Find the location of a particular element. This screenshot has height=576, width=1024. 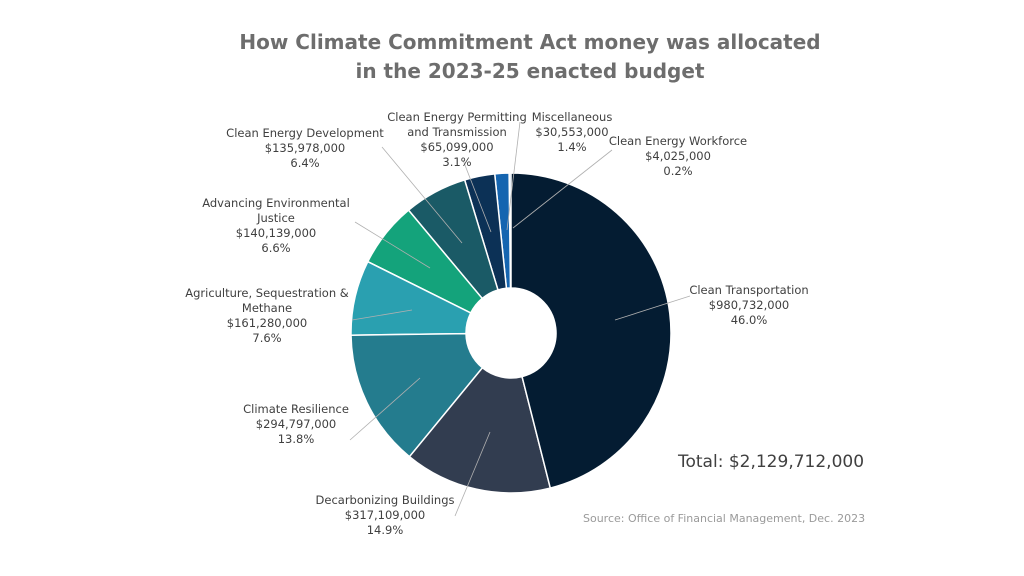

slice-label: Clean Energy Workforce $4,025,000 0.2% is located at coordinates (678, 156).